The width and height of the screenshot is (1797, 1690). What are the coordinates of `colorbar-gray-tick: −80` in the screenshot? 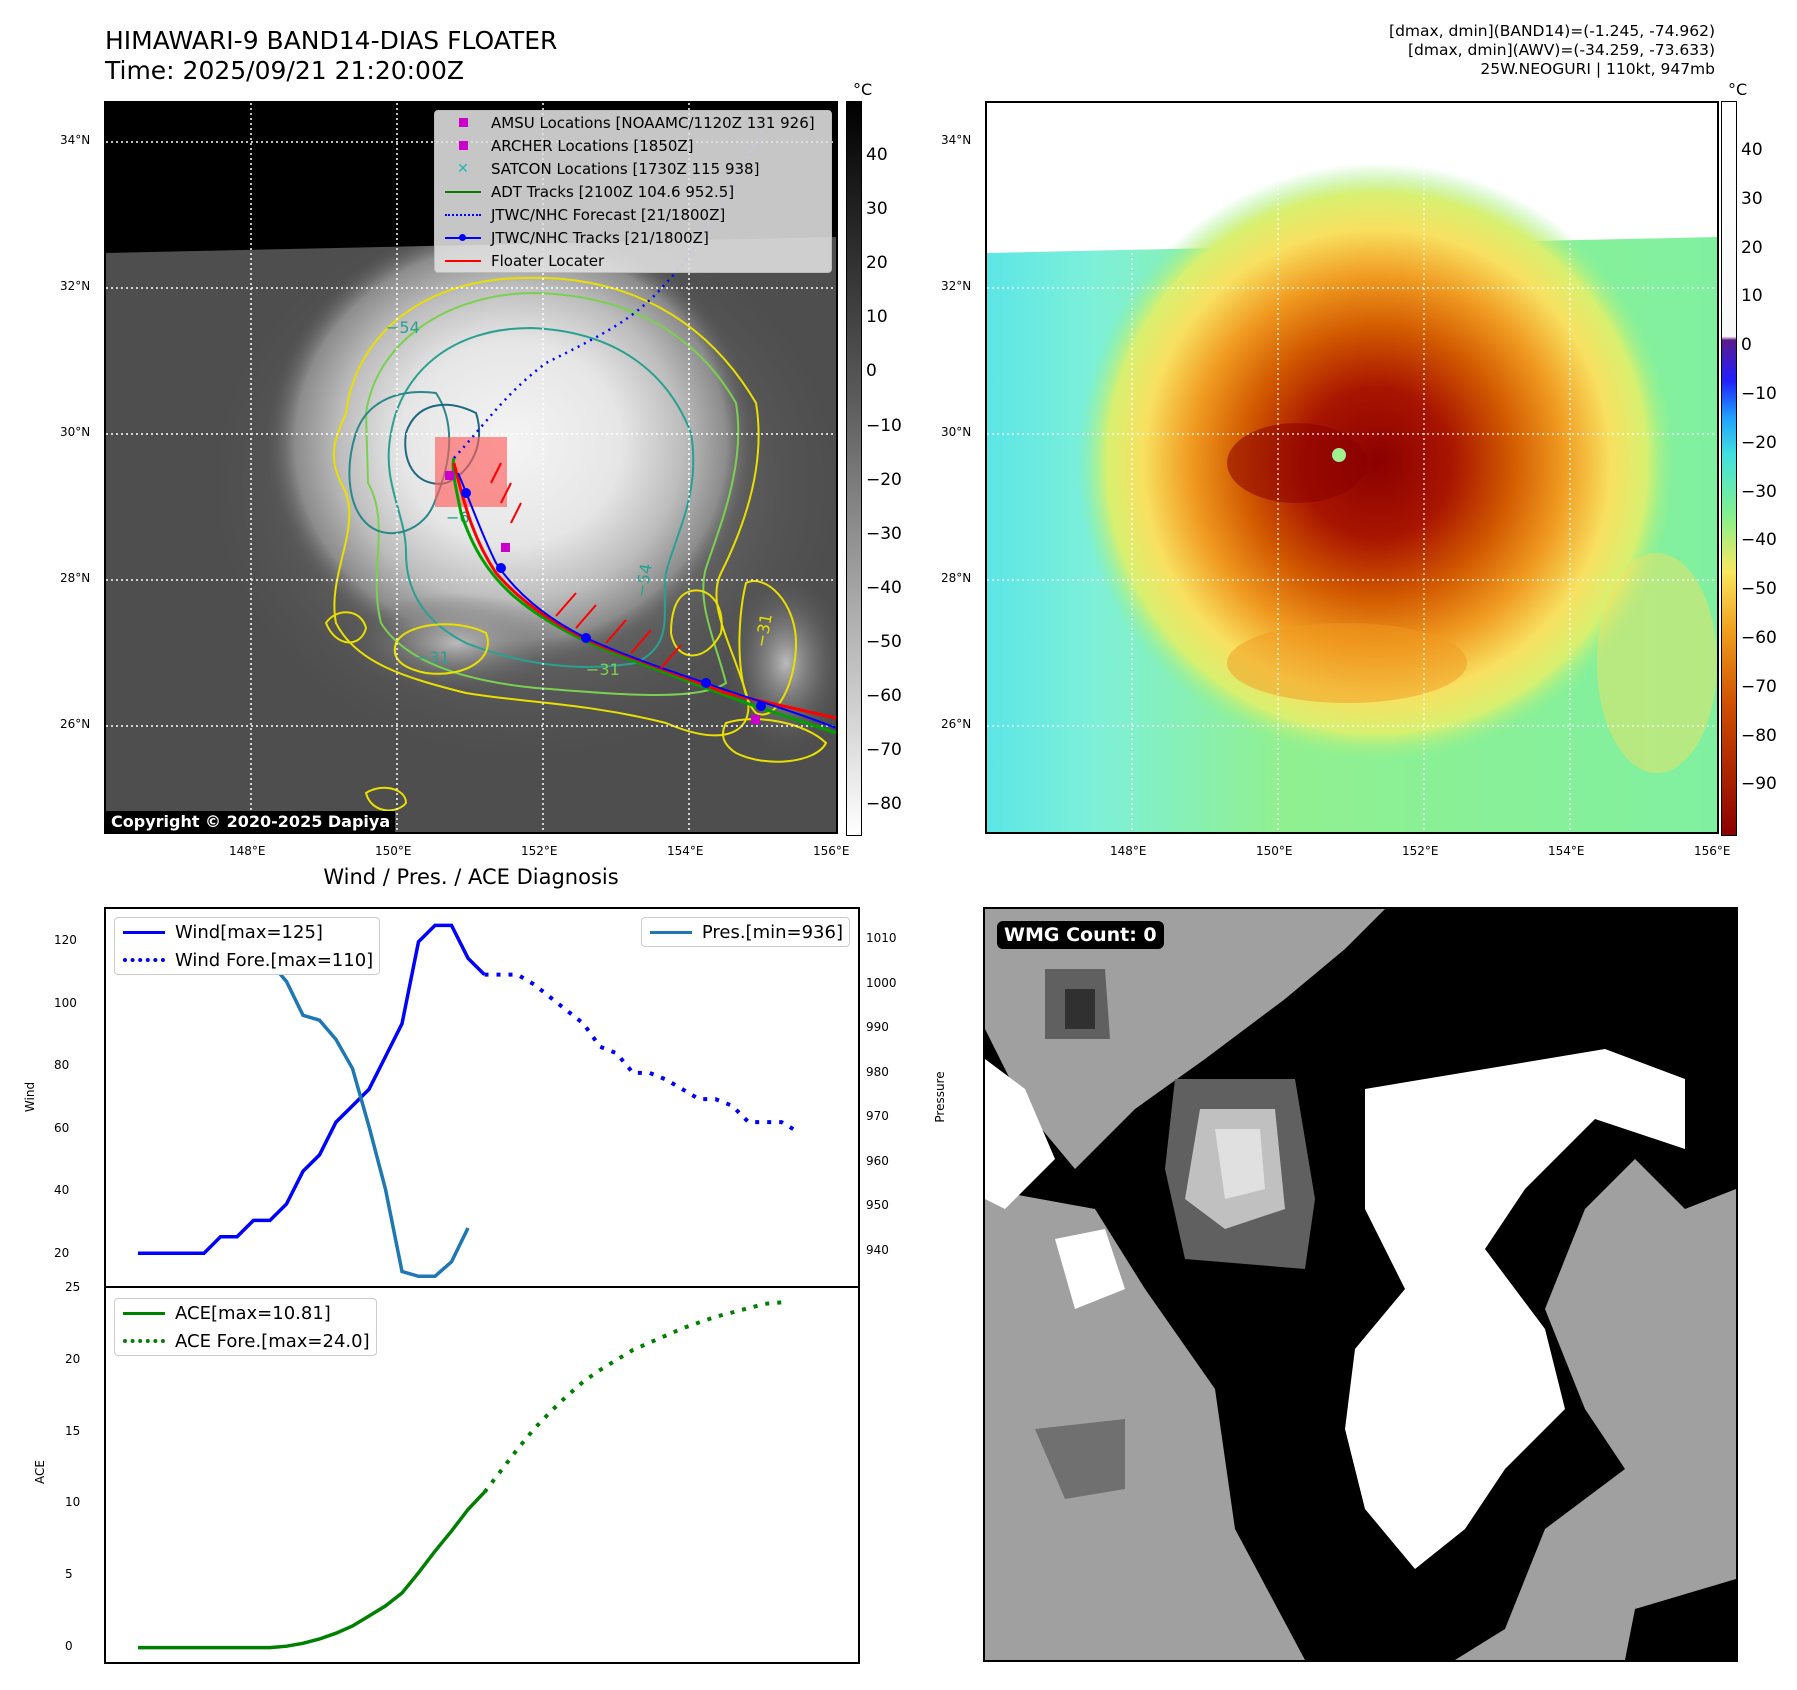 It's located at (884, 804).